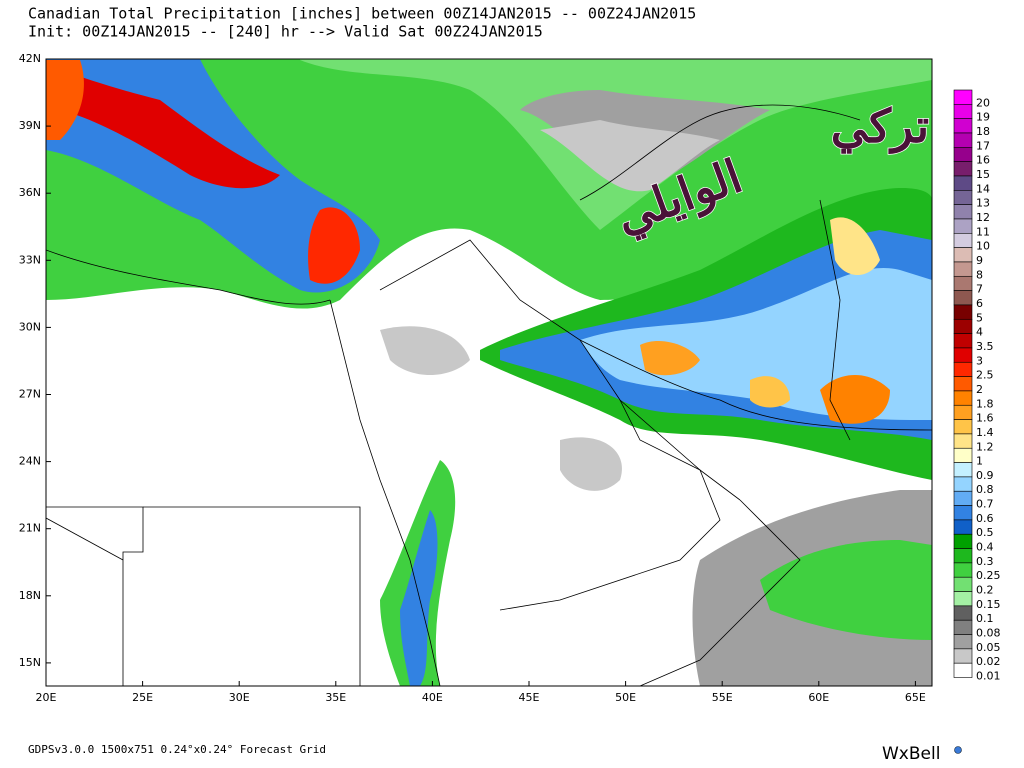  I want to click on lat-label: 24N, so click(30, 461).